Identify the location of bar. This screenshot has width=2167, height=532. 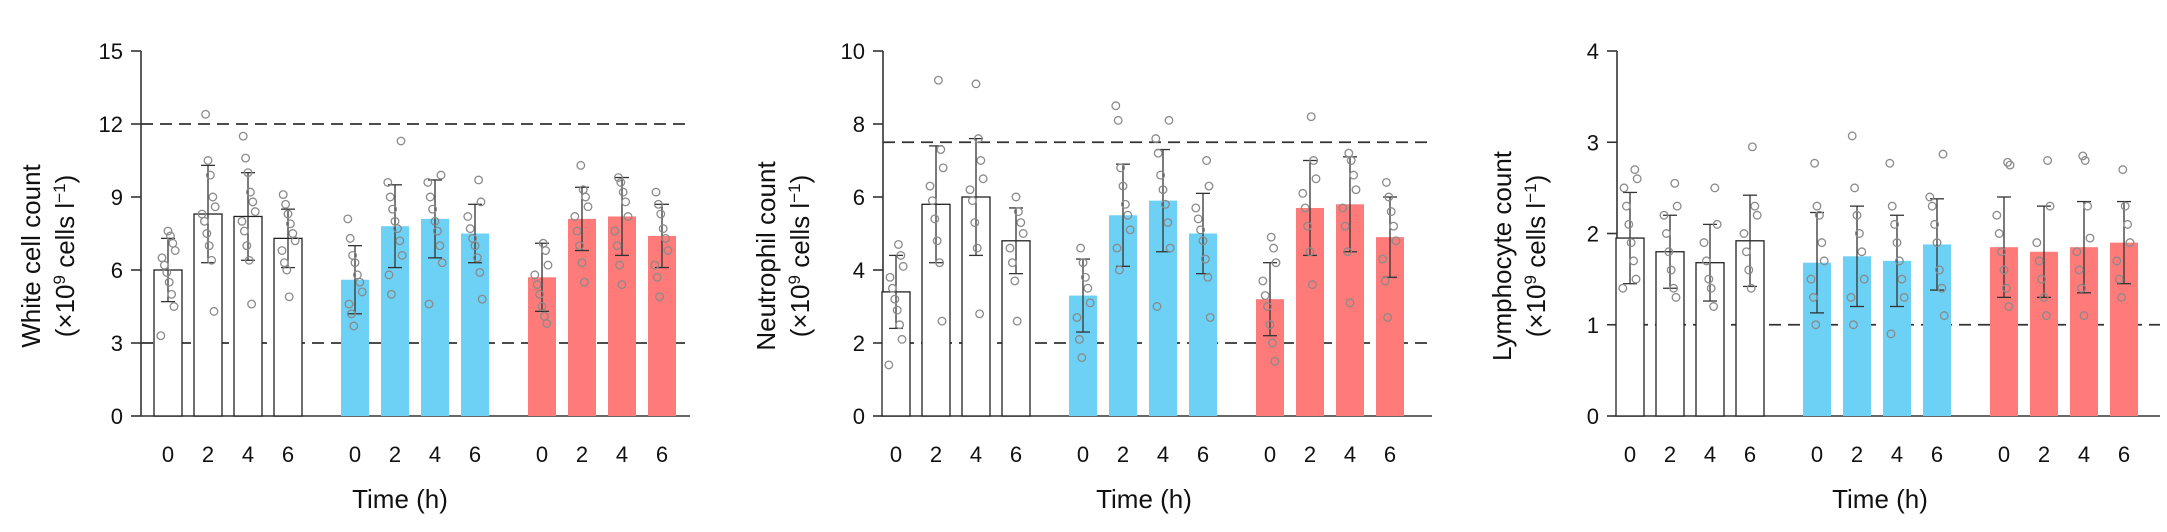
(1630, 327).